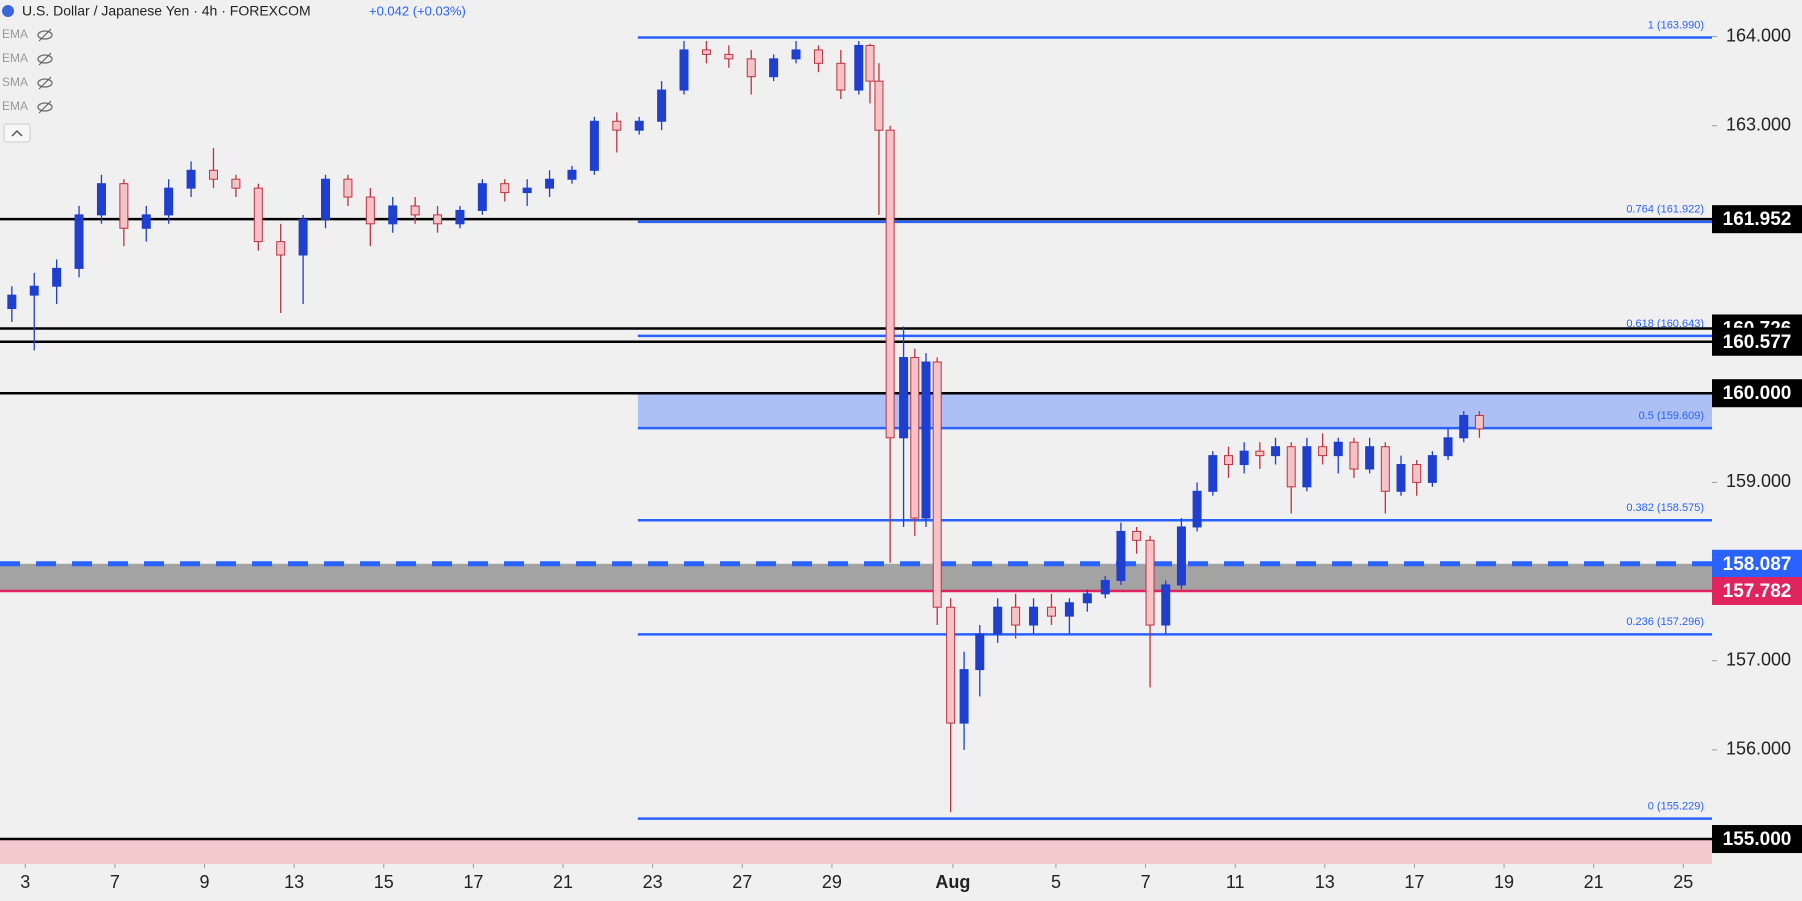 Image resolution: width=1802 pixels, height=901 pixels. I want to click on x-tick-label: 19, so click(1504, 882).